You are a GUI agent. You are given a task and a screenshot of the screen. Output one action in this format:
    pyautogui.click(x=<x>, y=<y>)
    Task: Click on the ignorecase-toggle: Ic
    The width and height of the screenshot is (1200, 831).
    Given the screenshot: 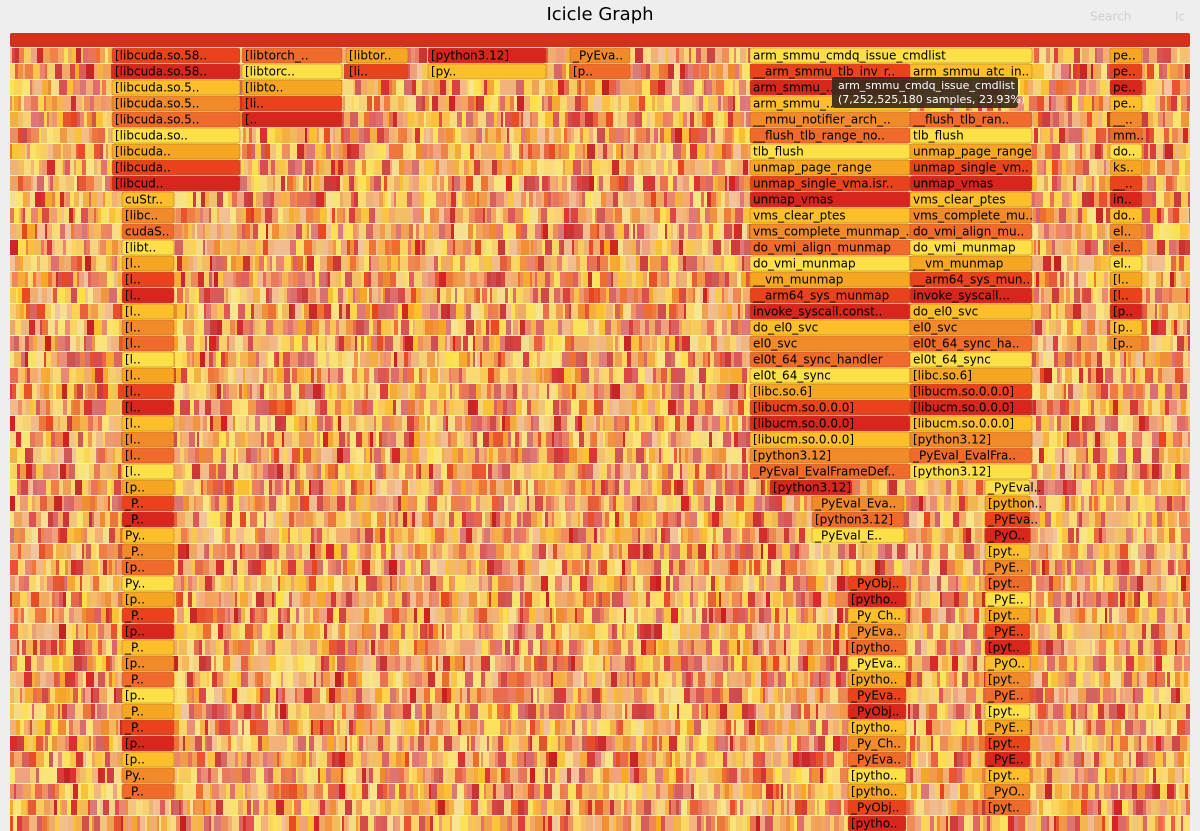 What is the action you would take?
    pyautogui.click(x=1180, y=17)
    